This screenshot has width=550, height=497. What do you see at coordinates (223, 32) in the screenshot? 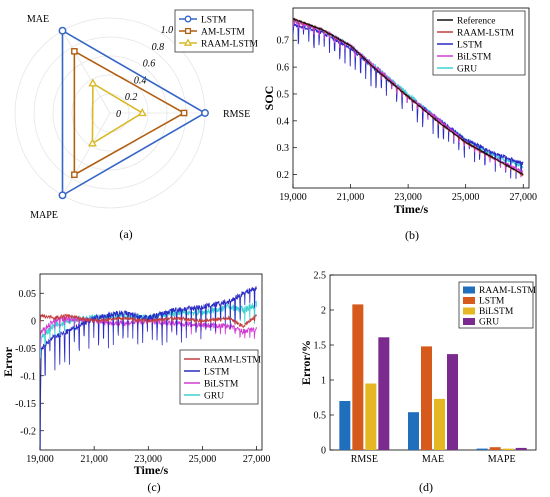
I see `legend-entry: AM-LSTM` at bounding box center [223, 32].